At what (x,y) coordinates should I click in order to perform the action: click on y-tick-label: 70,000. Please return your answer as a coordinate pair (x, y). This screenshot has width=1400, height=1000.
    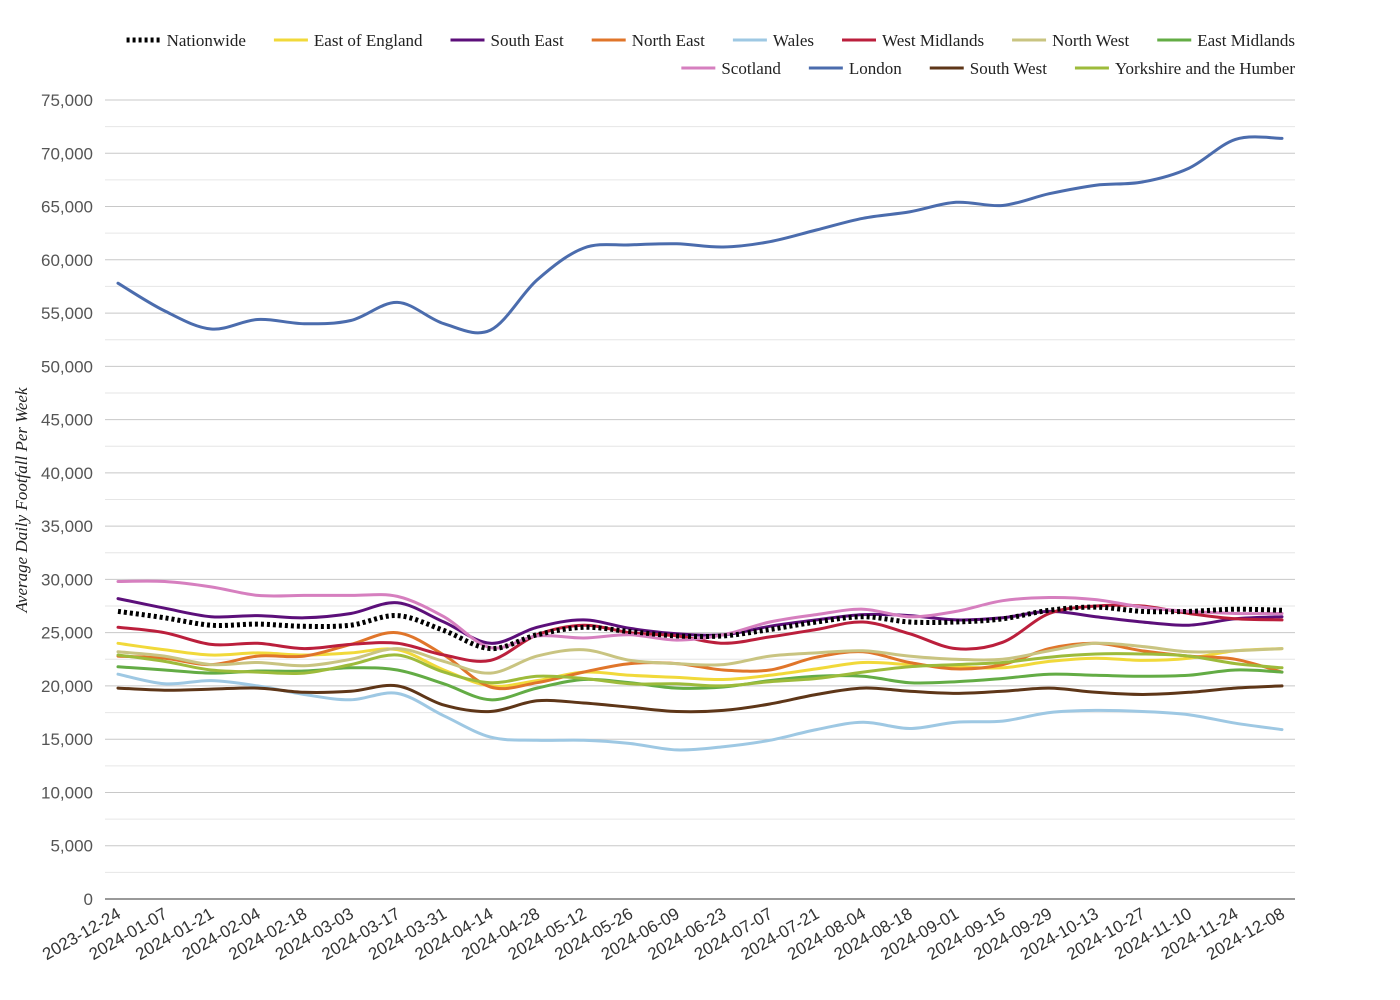
    Looking at the image, I should click on (67, 153).